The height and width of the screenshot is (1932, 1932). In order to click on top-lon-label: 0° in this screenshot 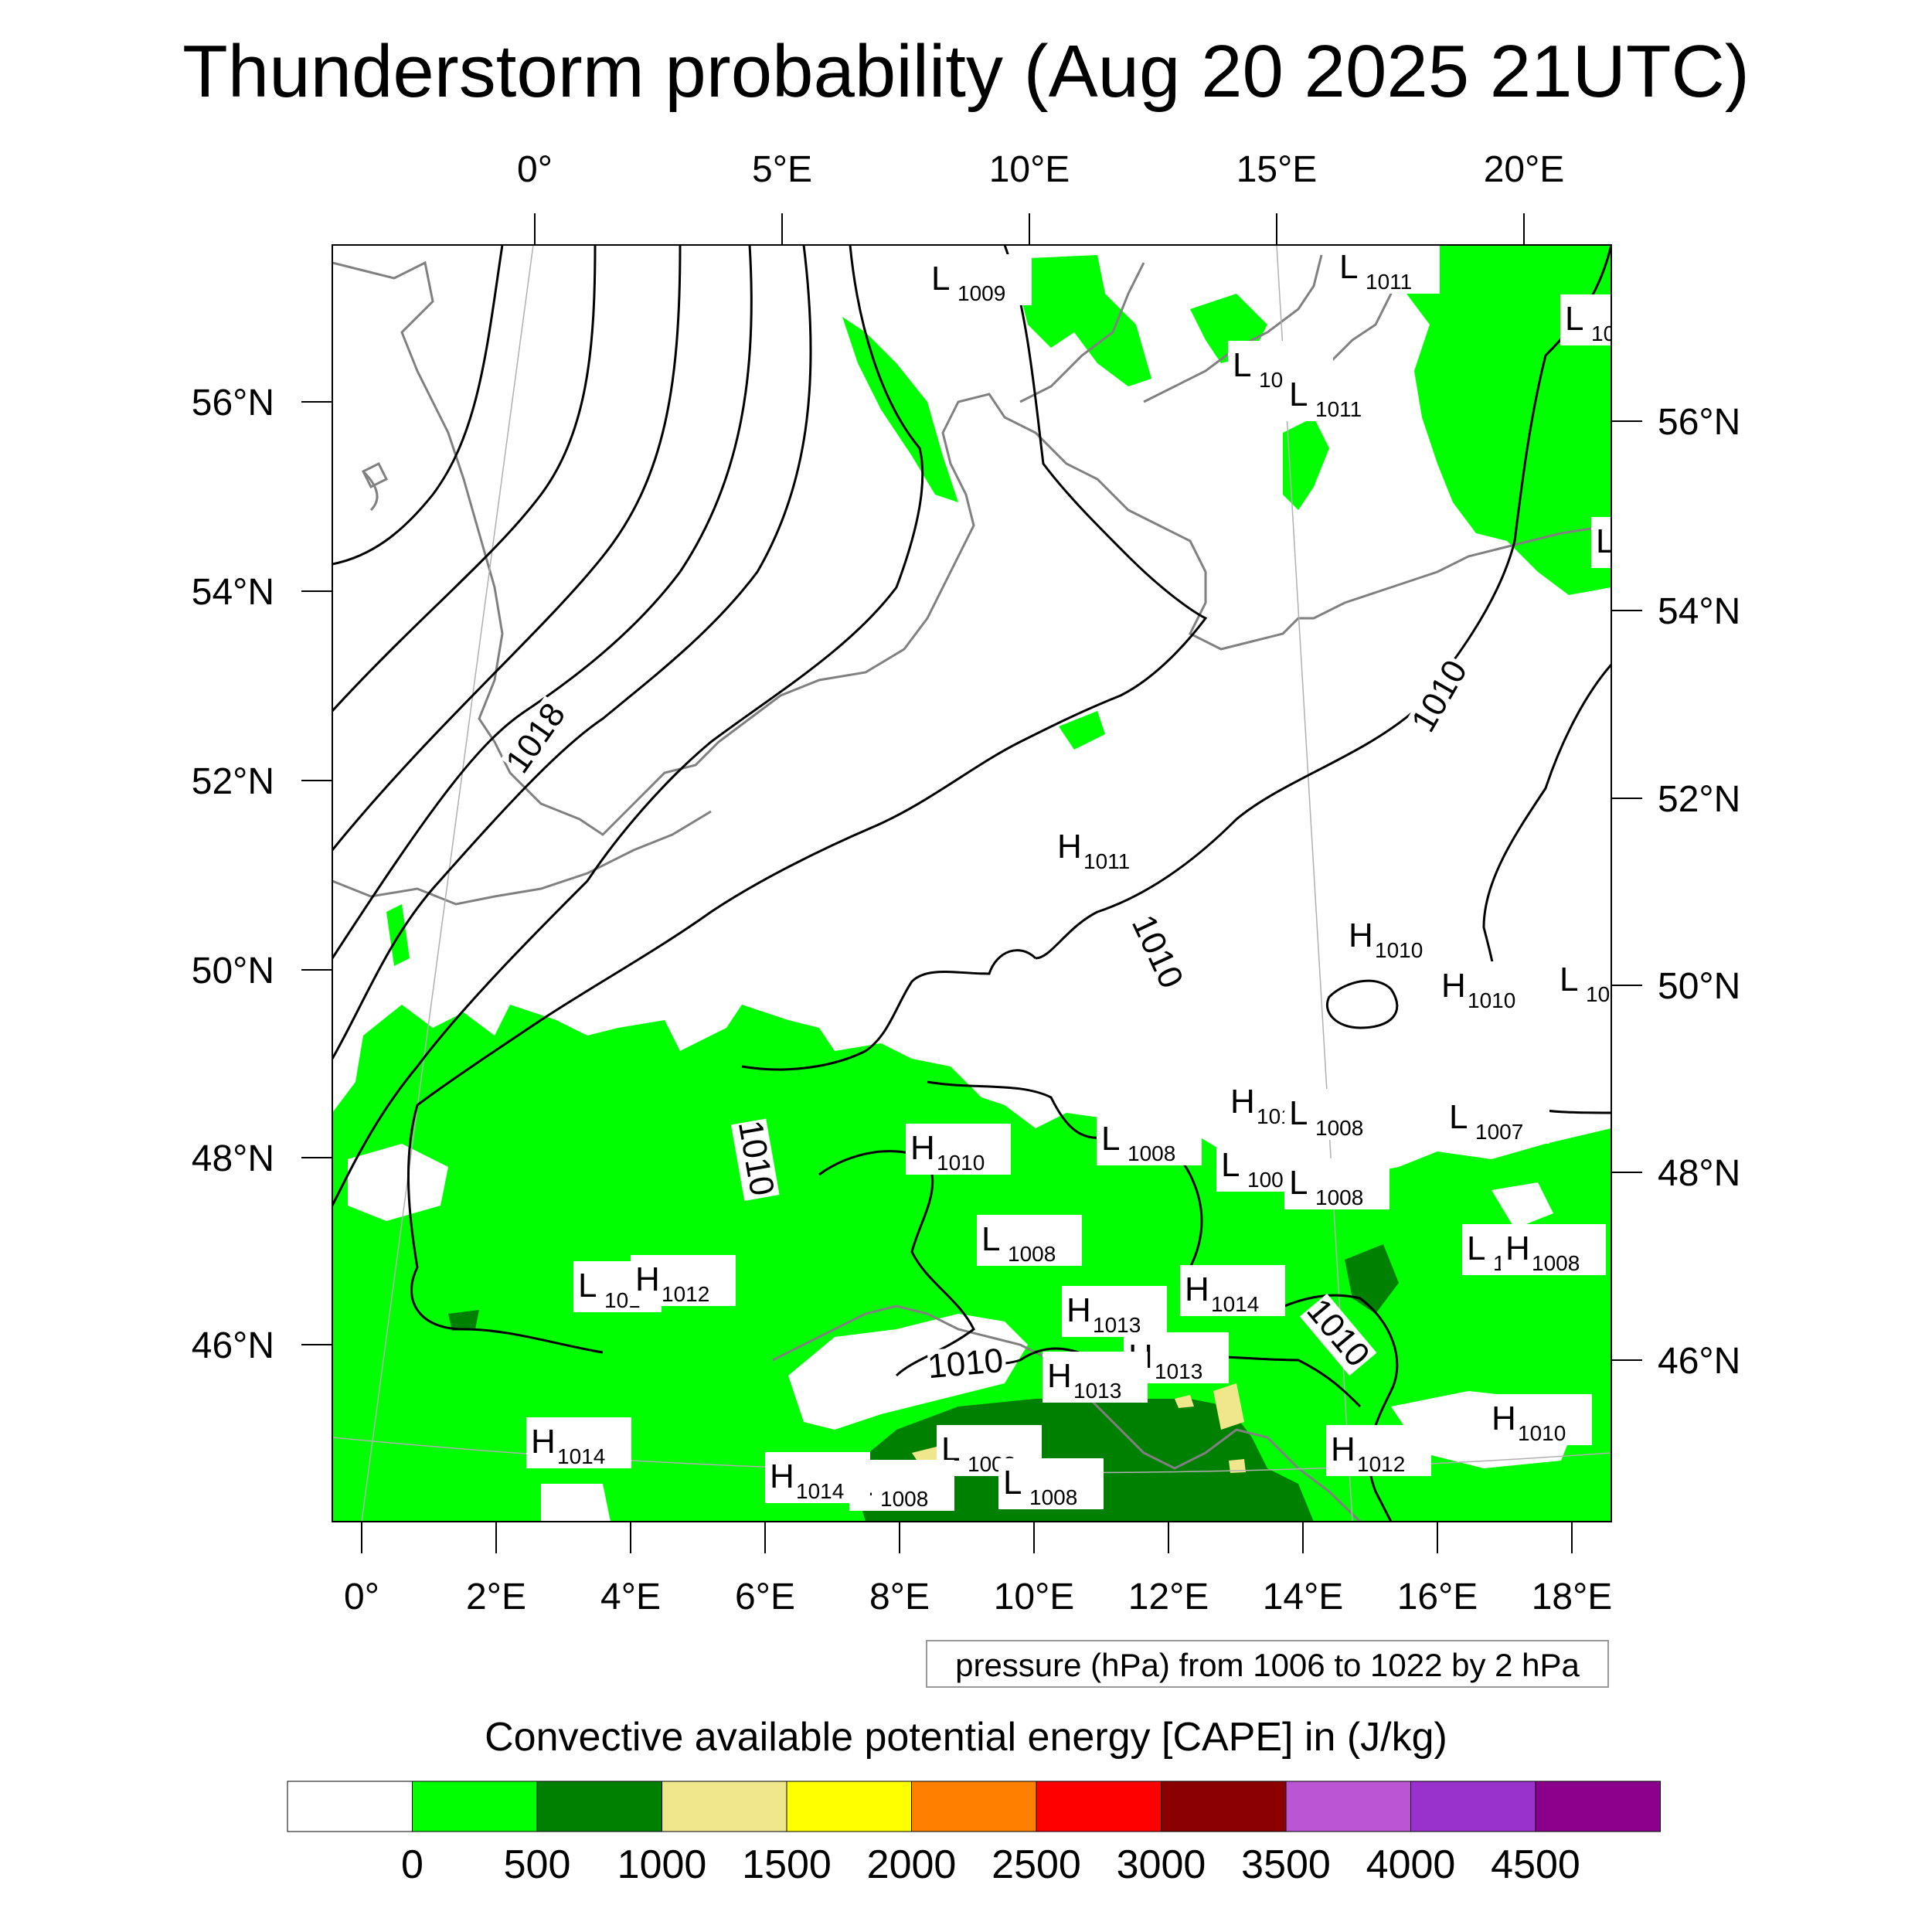, I will do `click(535, 169)`.